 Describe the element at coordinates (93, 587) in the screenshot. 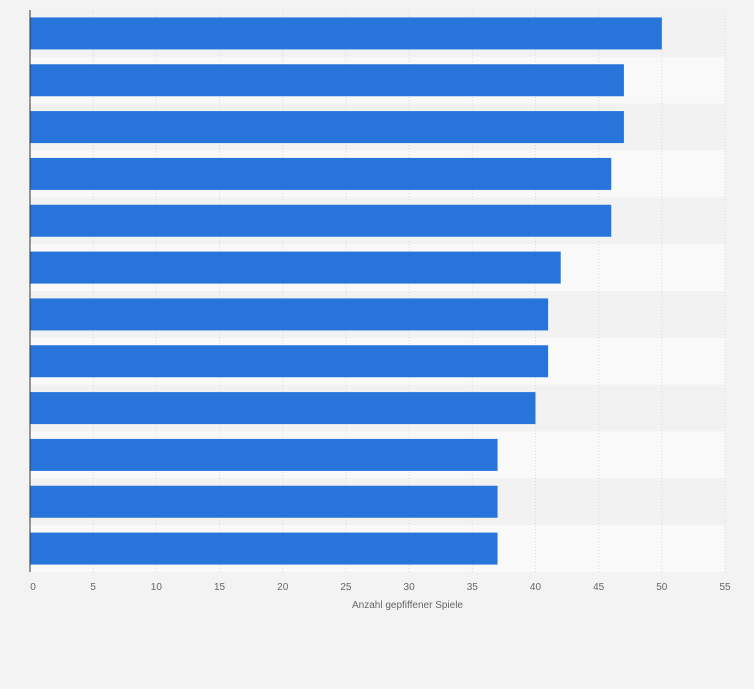

I see `x-tick-label: 5` at that location.